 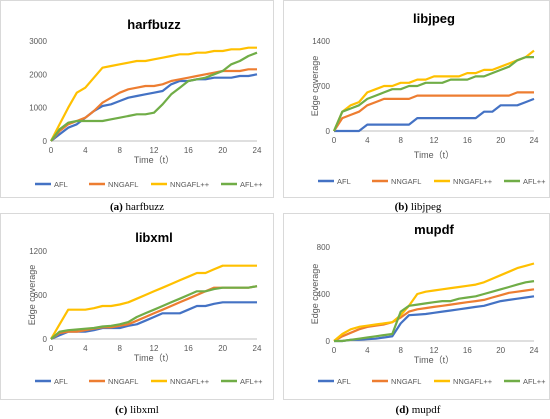 What do you see at coordinates (418, 410) in the screenshot?
I see `caption-d: (d) mupdf` at bounding box center [418, 410].